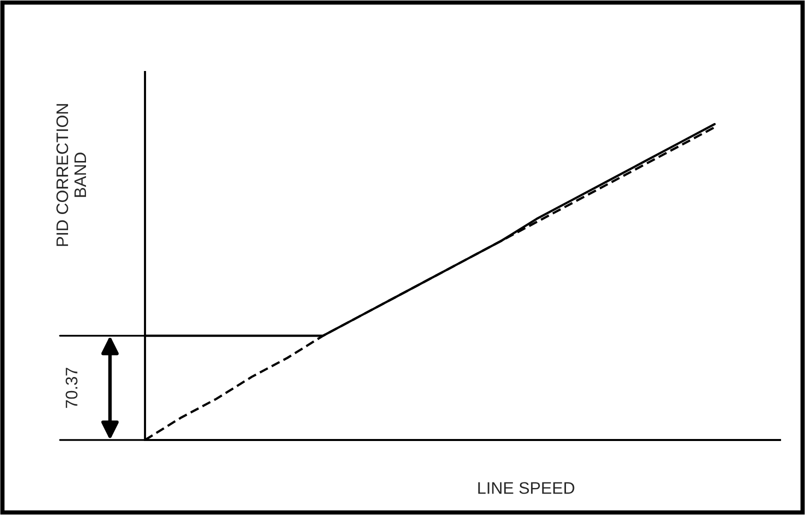  Describe the element at coordinates (71, 175) in the screenshot. I see `y-axis-title: PID CORRECTION BAND` at that location.